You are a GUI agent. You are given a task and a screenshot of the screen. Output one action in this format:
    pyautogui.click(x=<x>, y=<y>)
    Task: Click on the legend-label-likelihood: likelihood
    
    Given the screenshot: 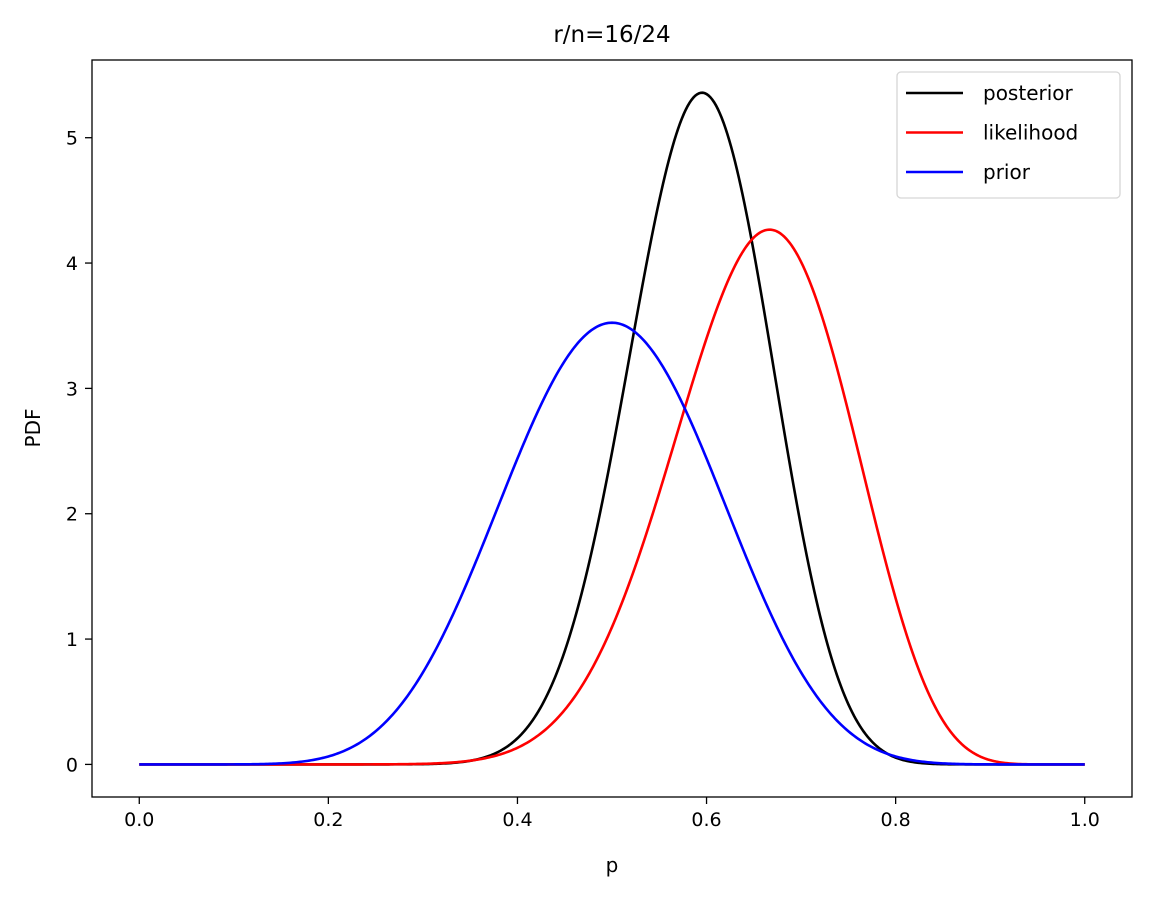 What is the action you would take?
    pyautogui.click(x=1030, y=133)
    